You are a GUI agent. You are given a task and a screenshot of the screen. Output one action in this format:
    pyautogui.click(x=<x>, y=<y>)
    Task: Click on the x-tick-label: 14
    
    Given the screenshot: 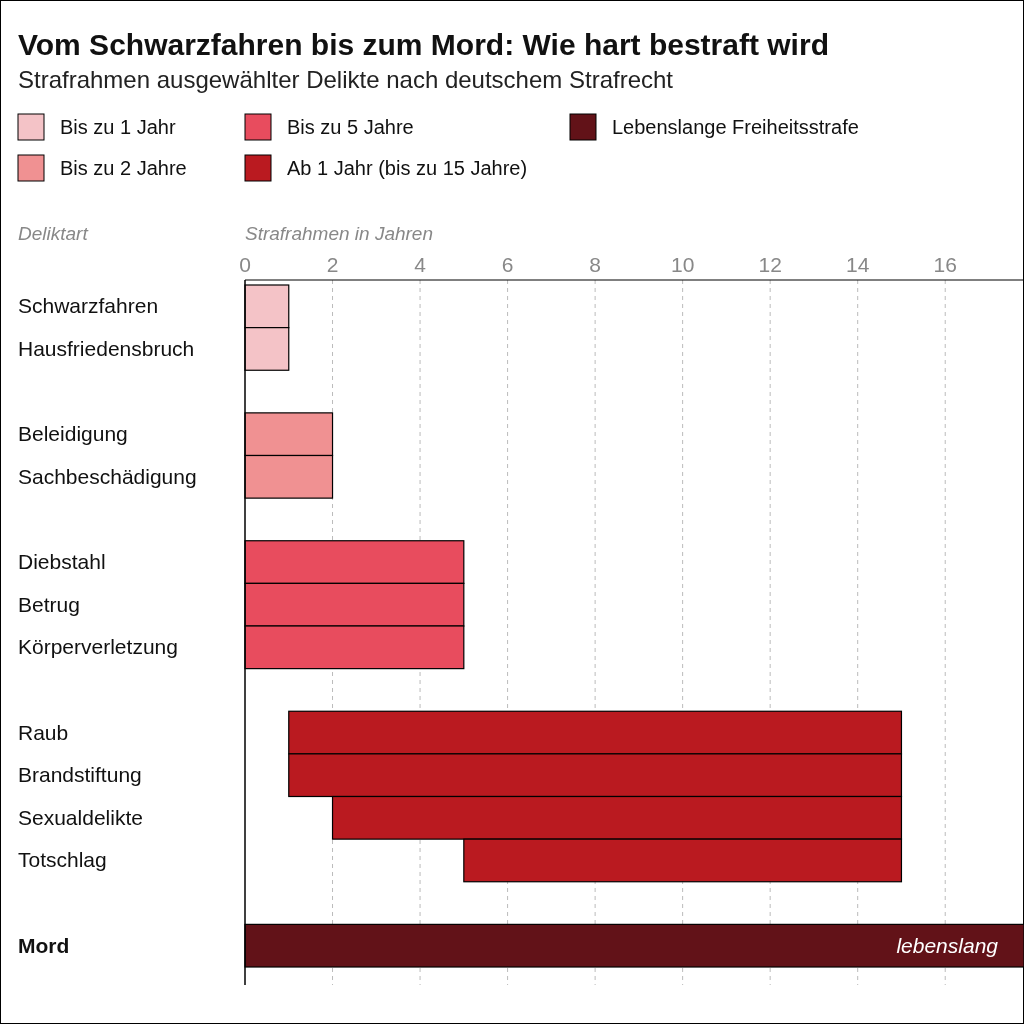 What is the action you would take?
    pyautogui.click(x=858, y=264)
    